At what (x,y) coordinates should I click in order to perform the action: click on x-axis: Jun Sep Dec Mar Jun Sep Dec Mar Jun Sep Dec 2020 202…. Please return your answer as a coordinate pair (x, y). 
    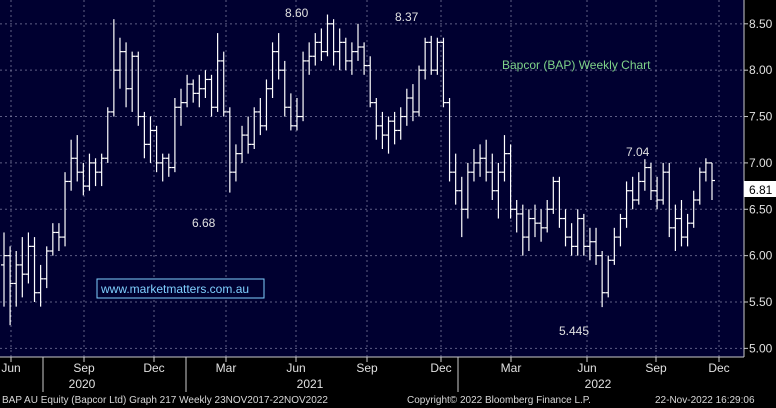
    Looking at the image, I should click on (372, 374).